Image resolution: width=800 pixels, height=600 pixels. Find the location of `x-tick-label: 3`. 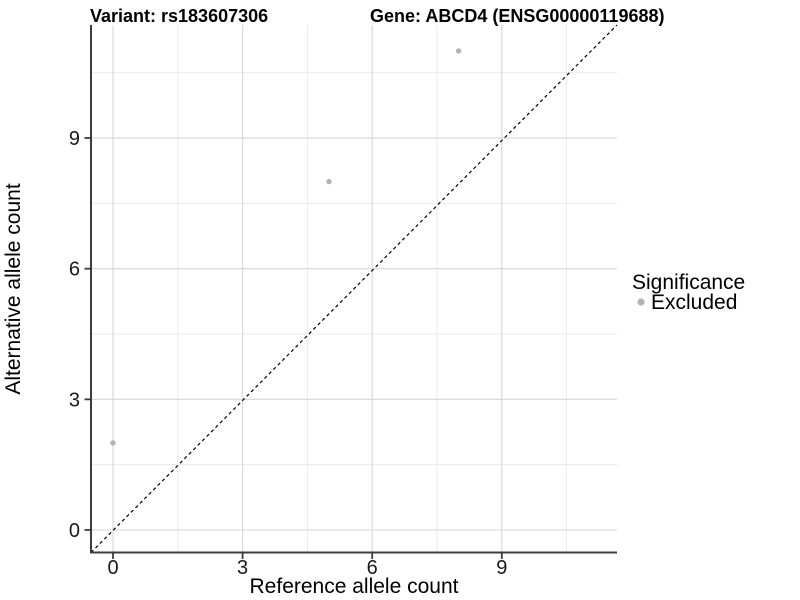

x-tick-label: 3 is located at coordinates (242, 568).